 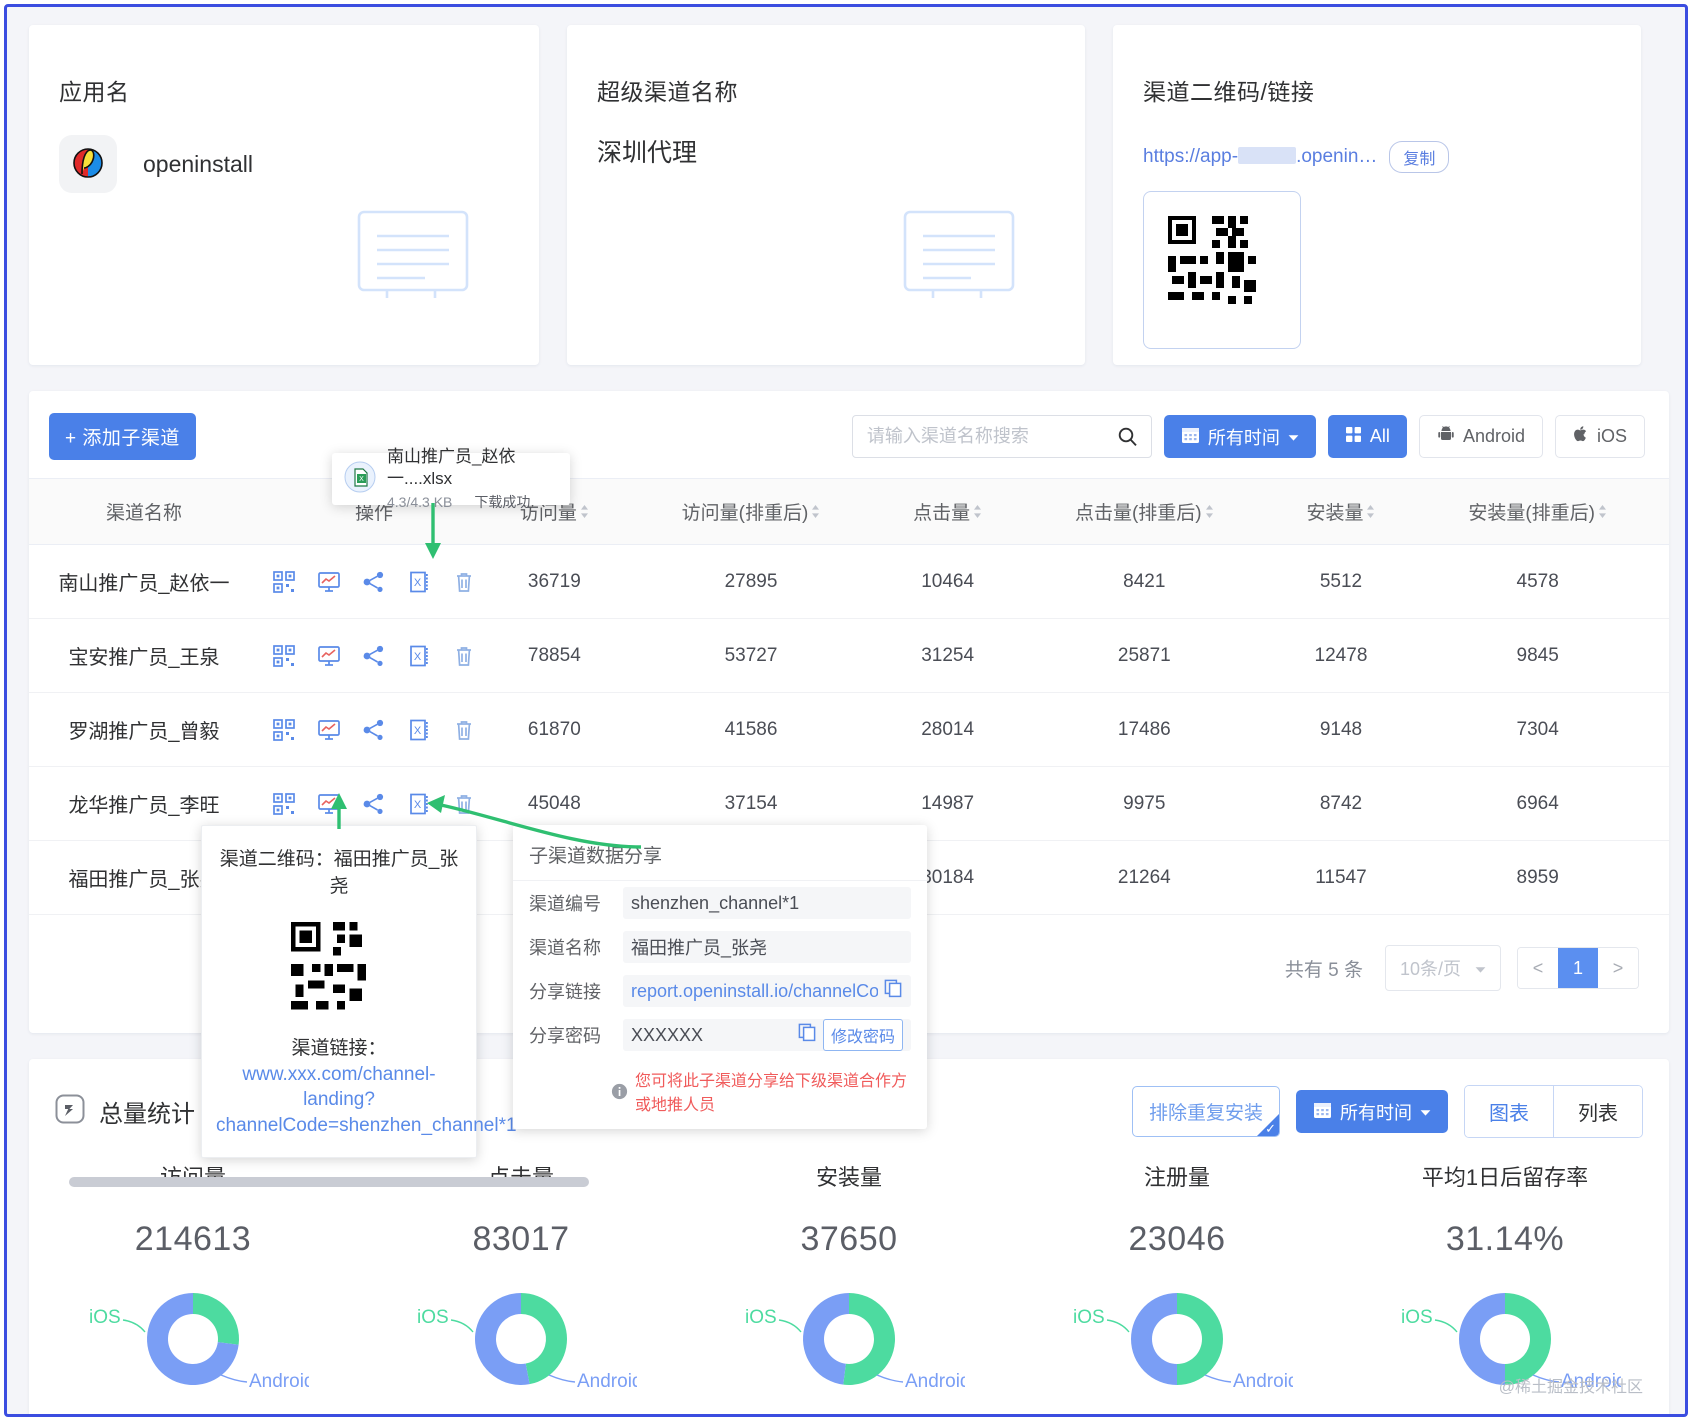 I want to click on exclude-duplicate-installs-button: 排除重复安装 ✓, so click(x=1205, y=1111).